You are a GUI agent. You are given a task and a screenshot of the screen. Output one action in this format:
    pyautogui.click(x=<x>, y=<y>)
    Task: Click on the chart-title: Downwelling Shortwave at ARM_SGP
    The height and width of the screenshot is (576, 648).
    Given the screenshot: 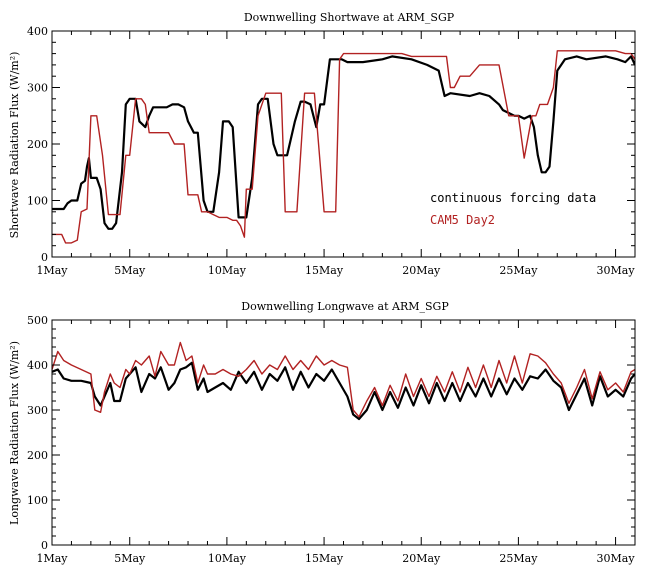 What is the action you would take?
    pyautogui.click(x=349, y=17)
    